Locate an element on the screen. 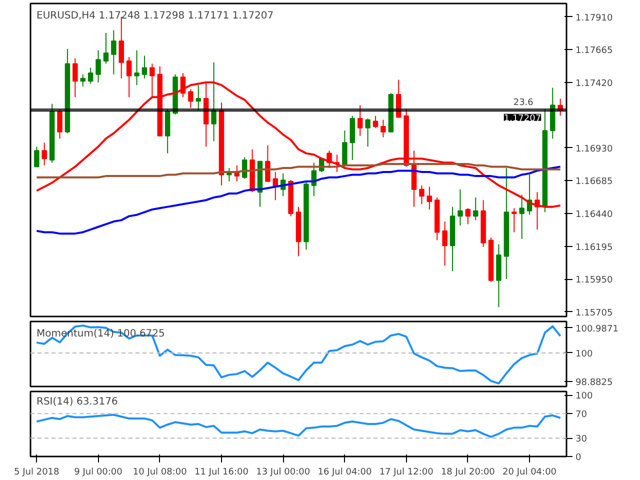 Image resolution: width=640 pixels, height=480 pixels. y-tick-label: 98.8825 is located at coordinates (594, 383).